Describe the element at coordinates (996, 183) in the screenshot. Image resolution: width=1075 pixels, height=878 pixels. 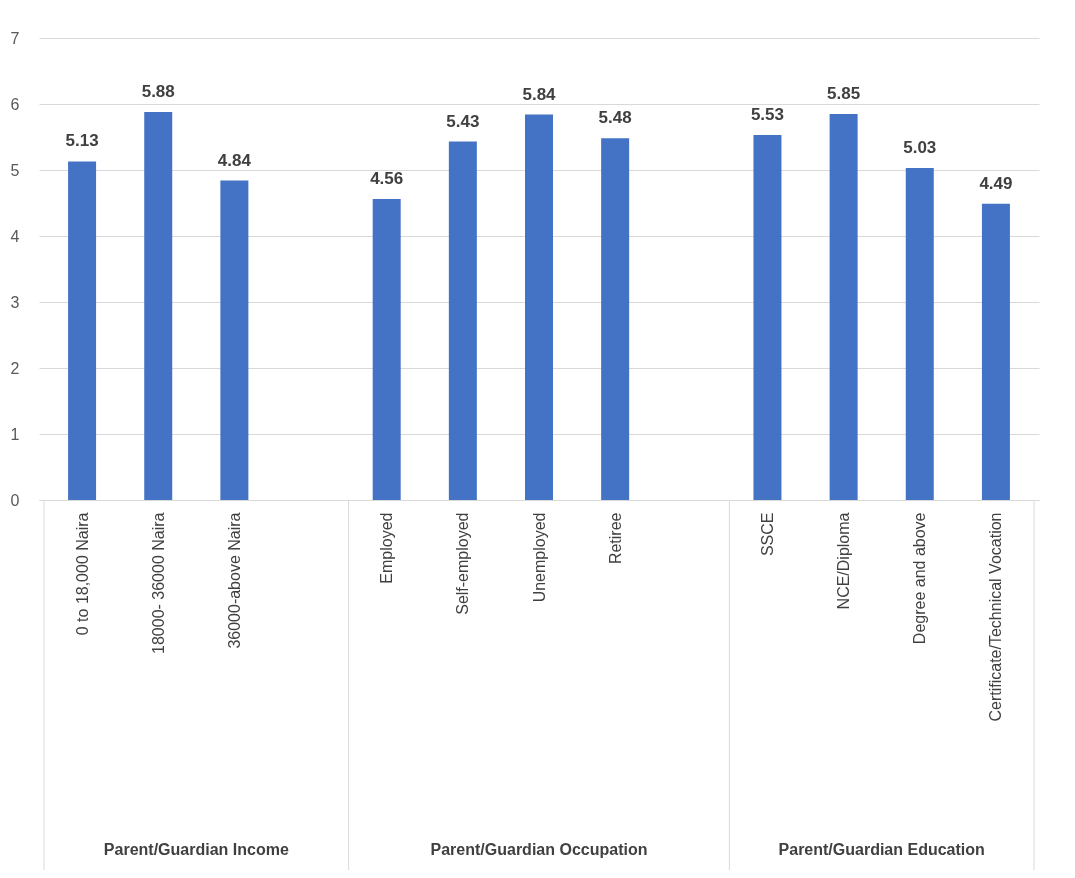
I see `data-label: 4.49` at that location.